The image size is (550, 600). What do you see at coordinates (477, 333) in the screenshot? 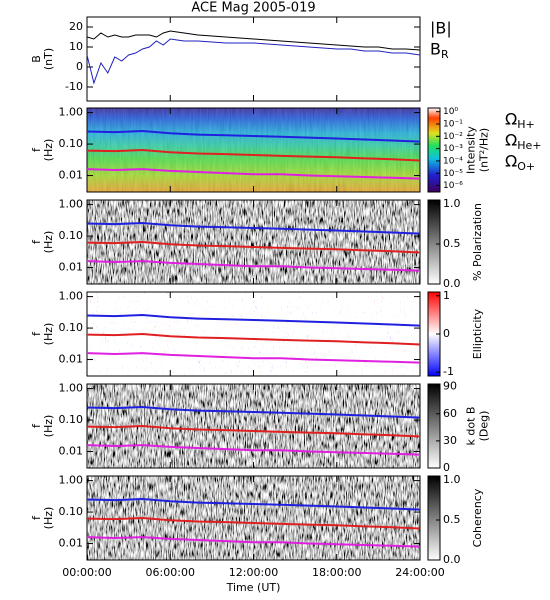
I see `colorbar-label: Ellipticity` at bounding box center [477, 333].